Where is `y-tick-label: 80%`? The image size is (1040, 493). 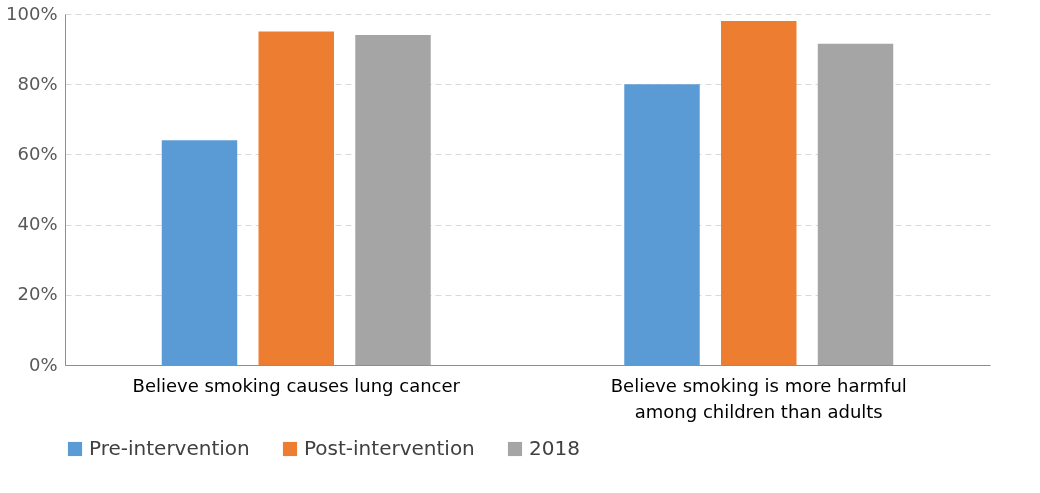 y-tick-label: 80% is located at coordinates (37, 83).